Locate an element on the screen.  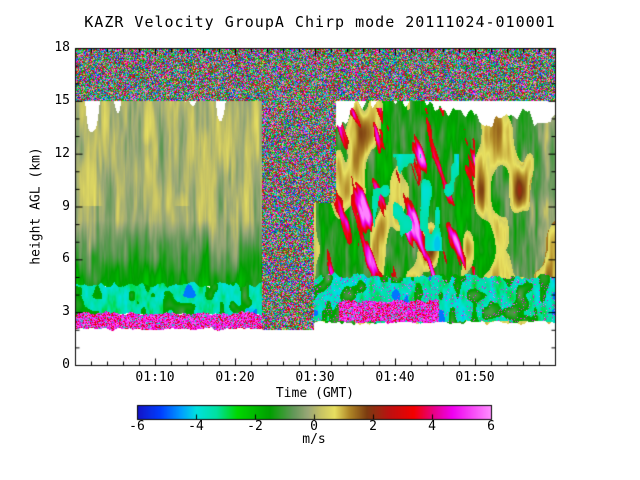
colorbar-tick-label: 6 is located at coordinates (491, 426).